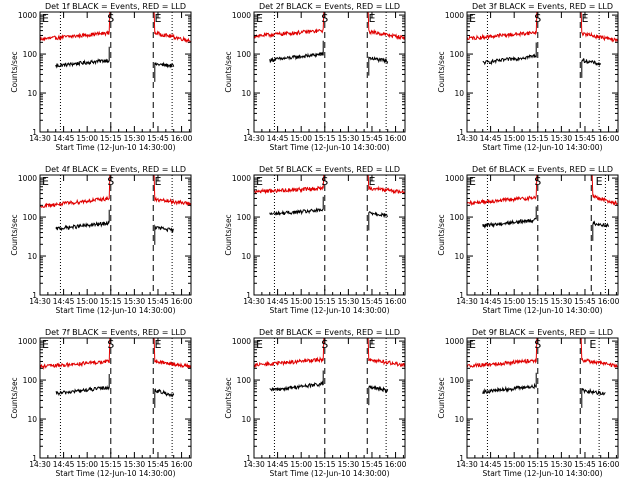  What do you see at coordinates (542, 332) in the screenshot?
I see `panel-title: Det 9f BLACK = Events, RED = LLD` at bounding box center [542, 332].